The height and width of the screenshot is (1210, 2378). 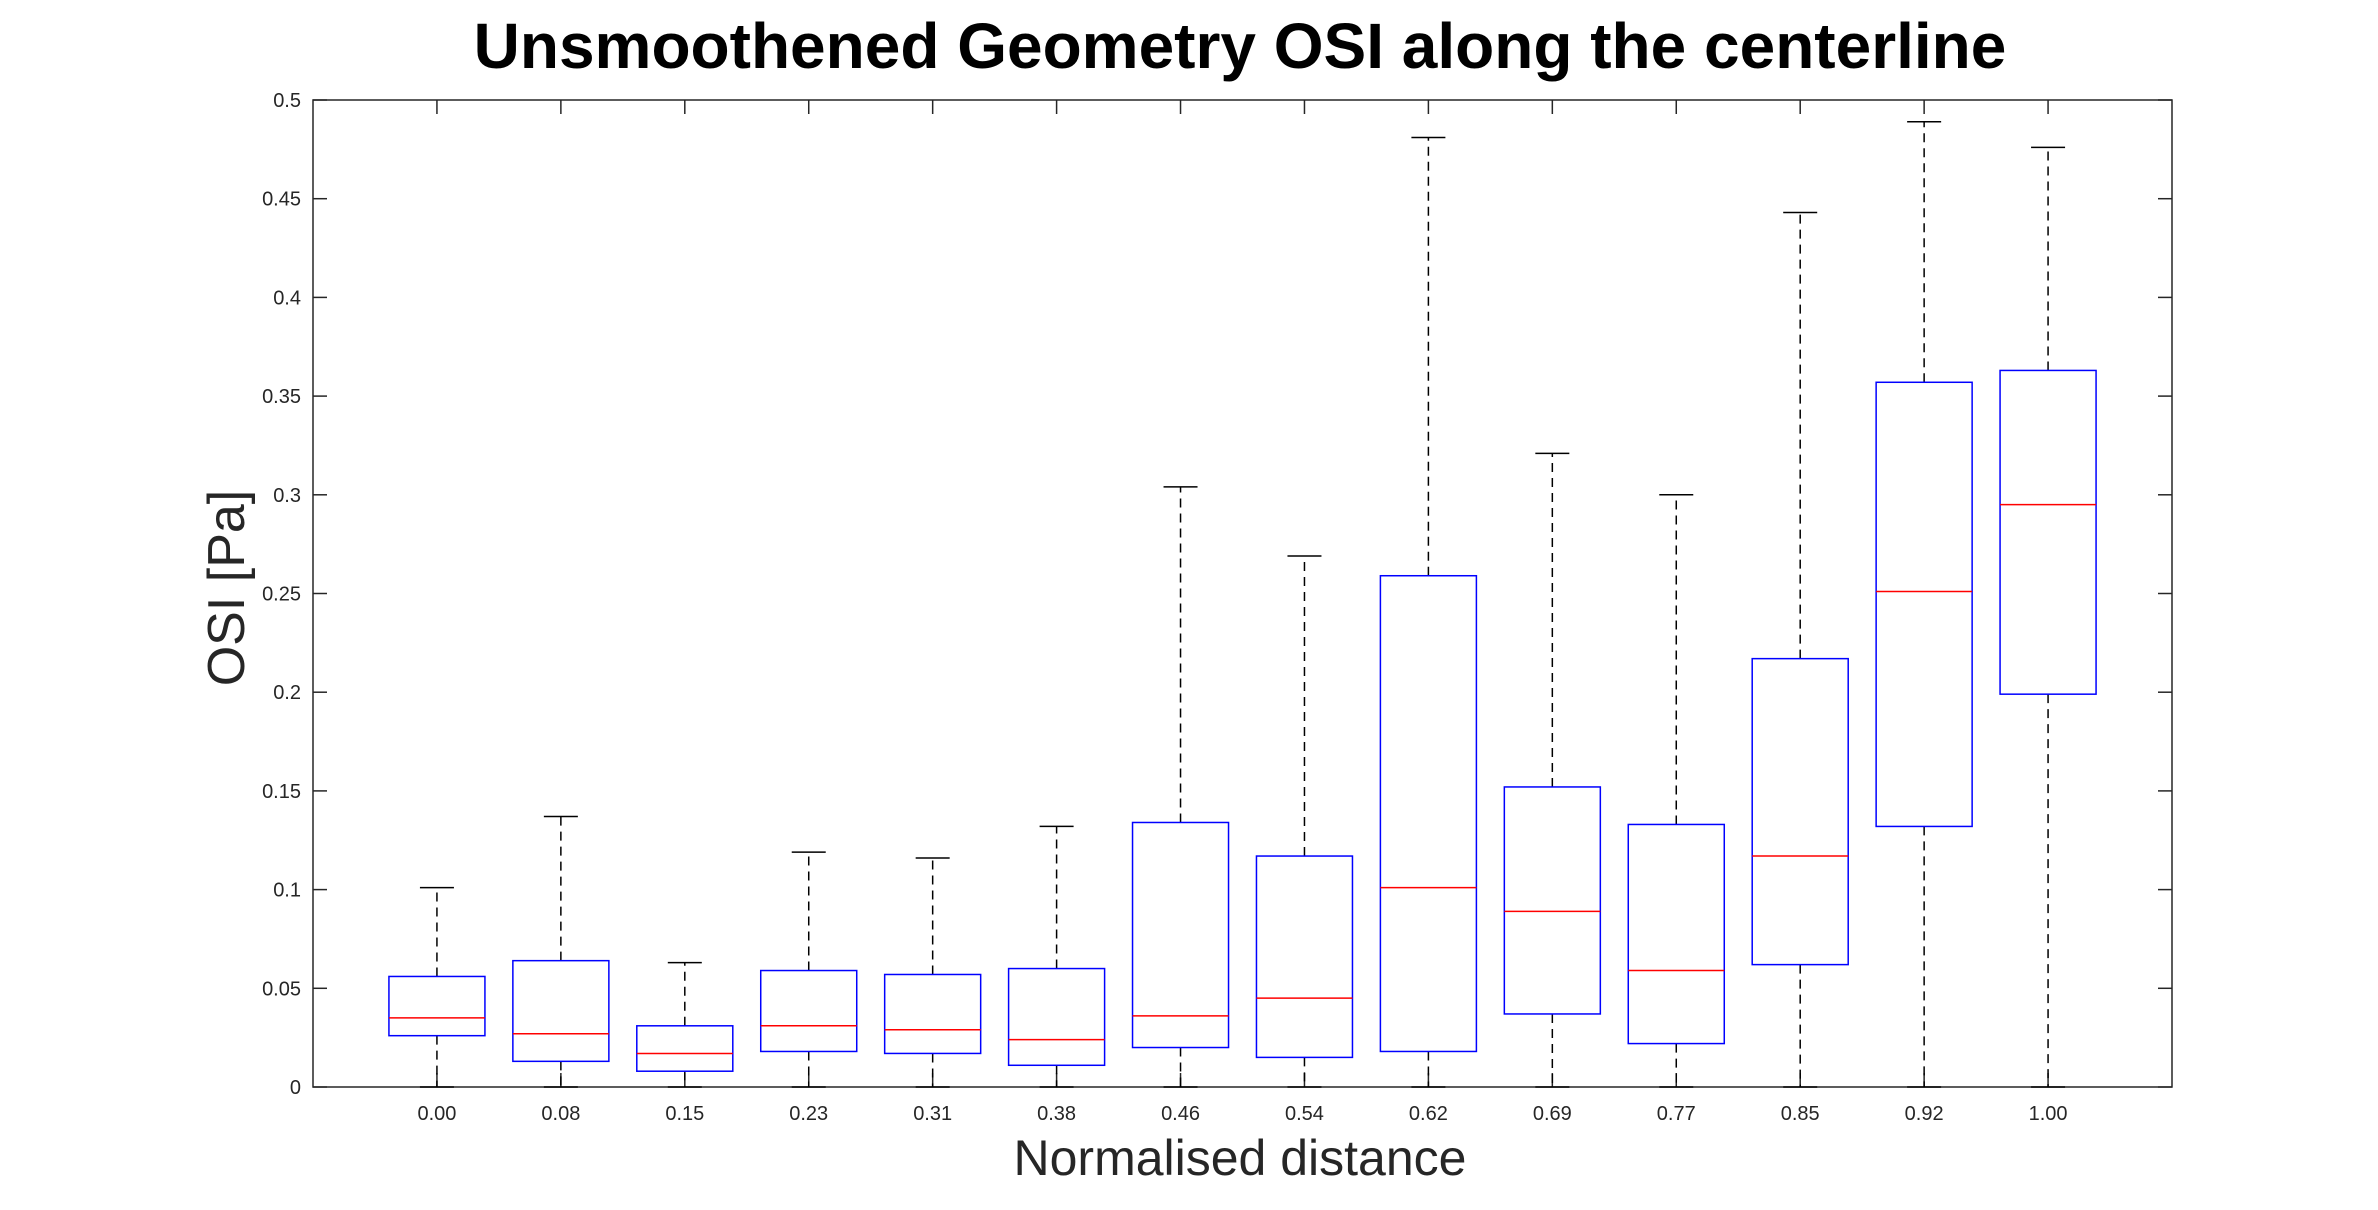 What do you see at coordinates (808, 1114) in the screenshot?
I see `x-tick-label: 0.23` at bounding box center [808, 1114].